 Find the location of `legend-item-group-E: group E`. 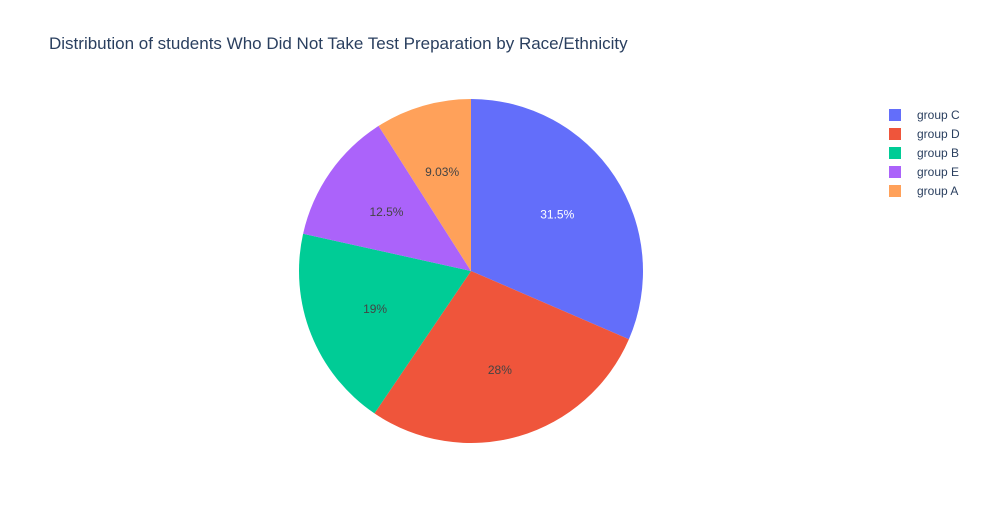

legend-item-group-E: group E is located at coordinates (924, 171).